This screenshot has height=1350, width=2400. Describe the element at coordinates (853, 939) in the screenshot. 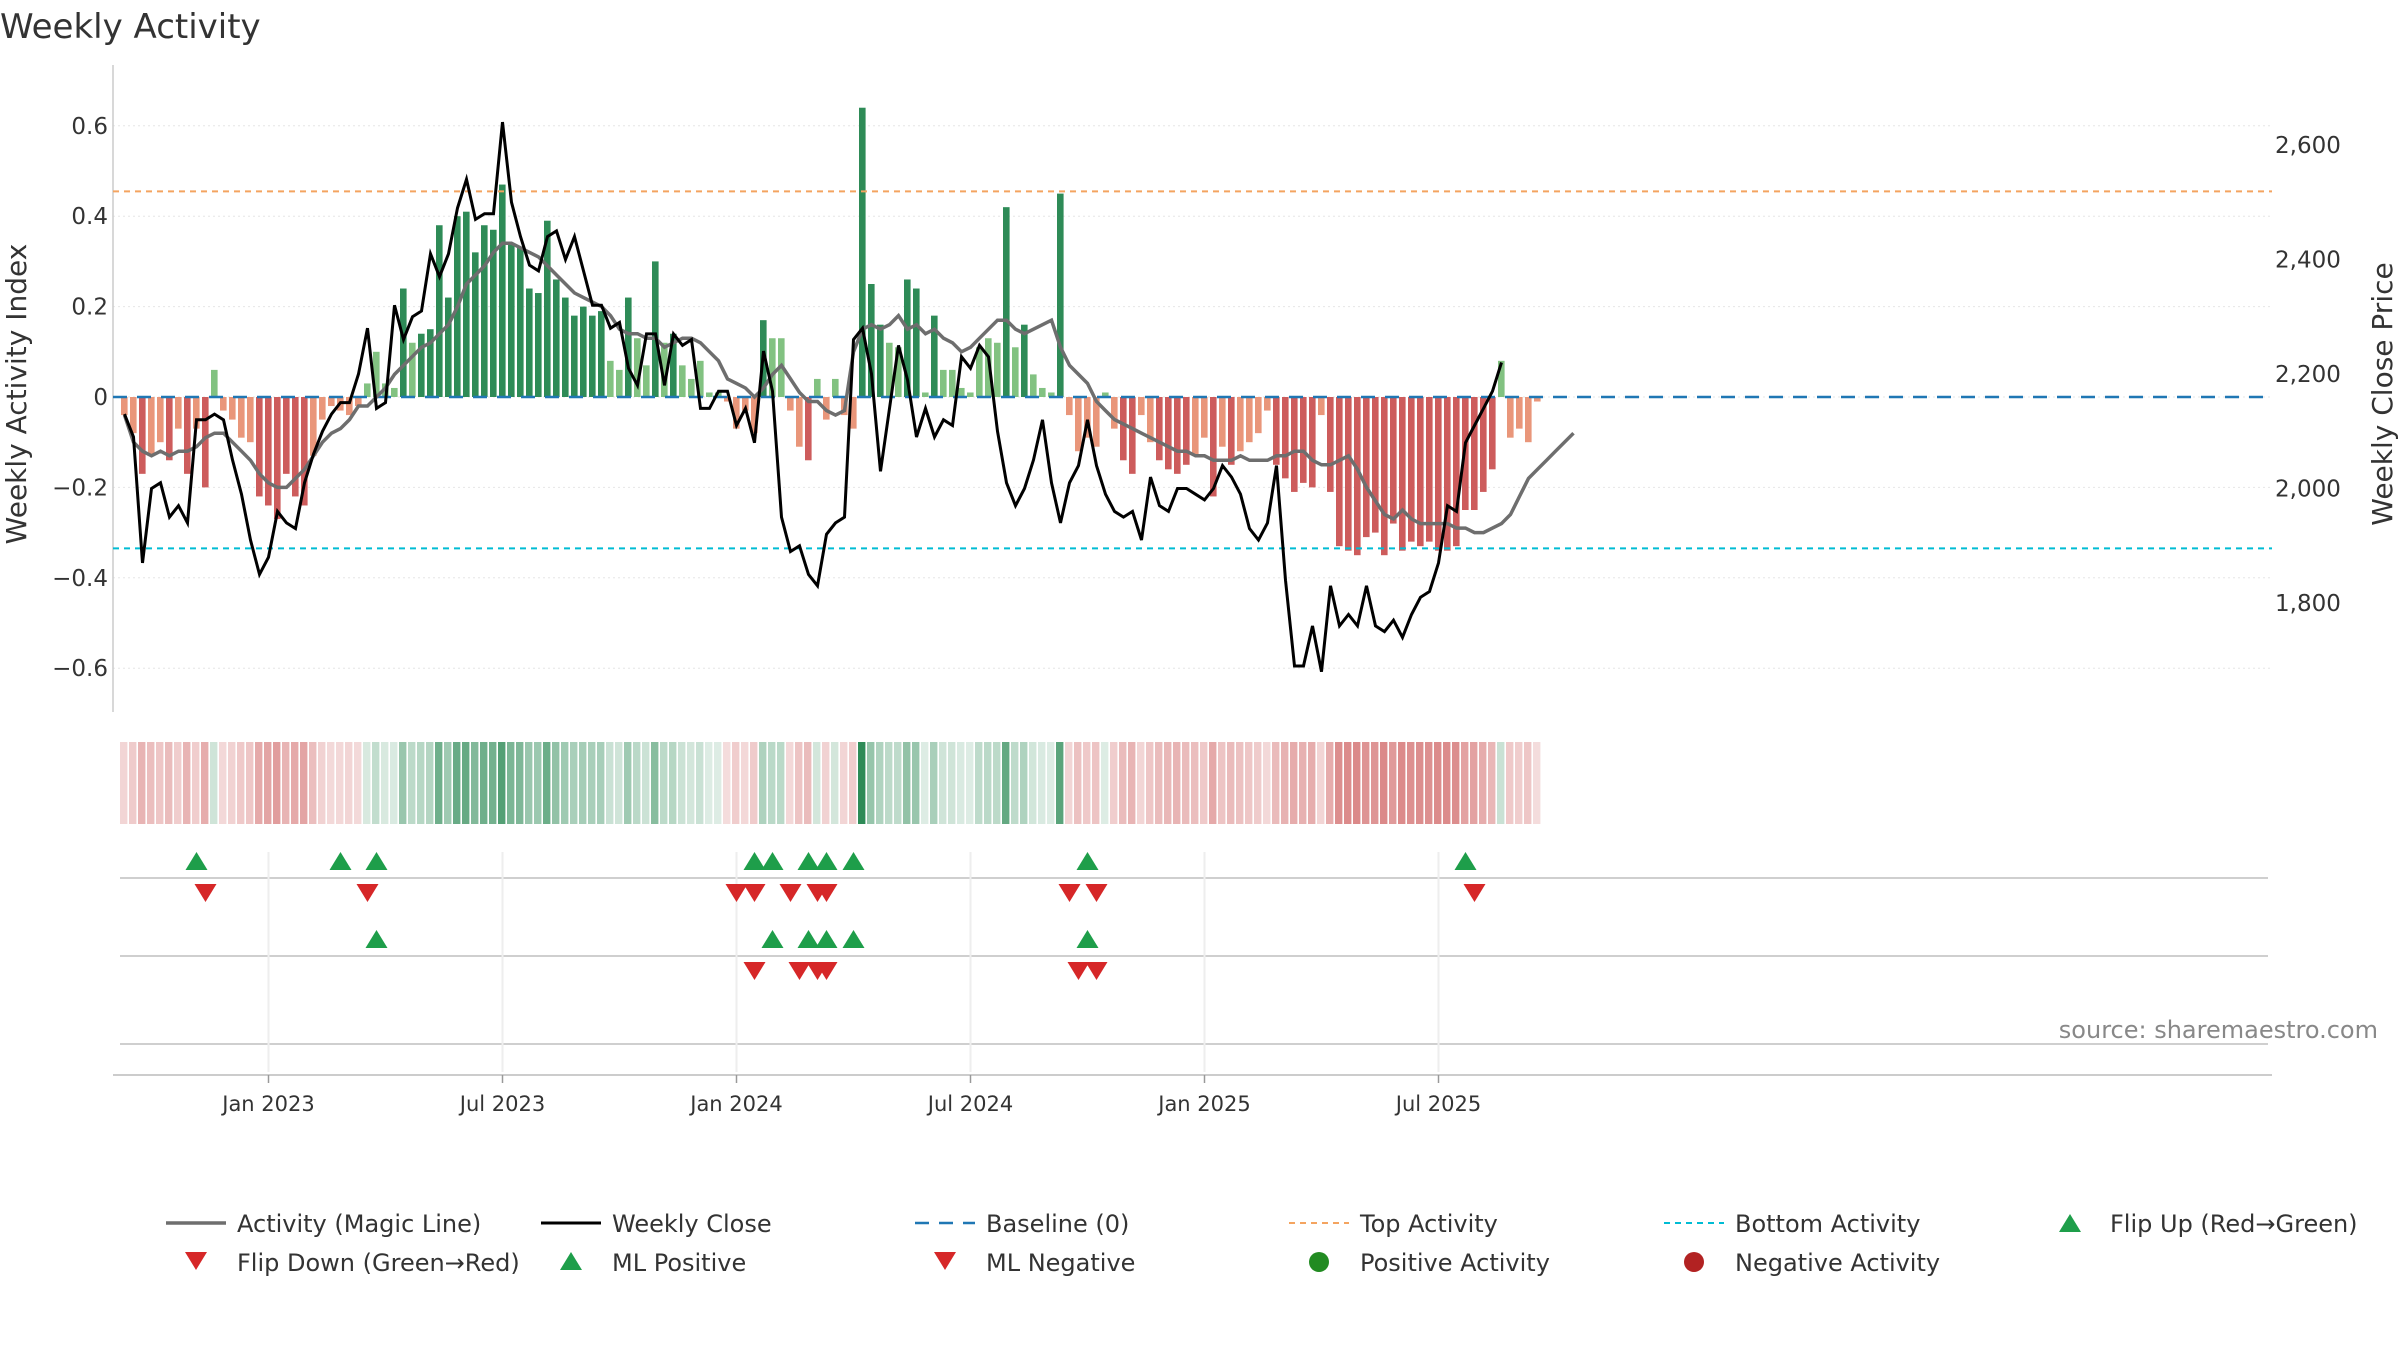

I see `ml-positive-marker` at that location.